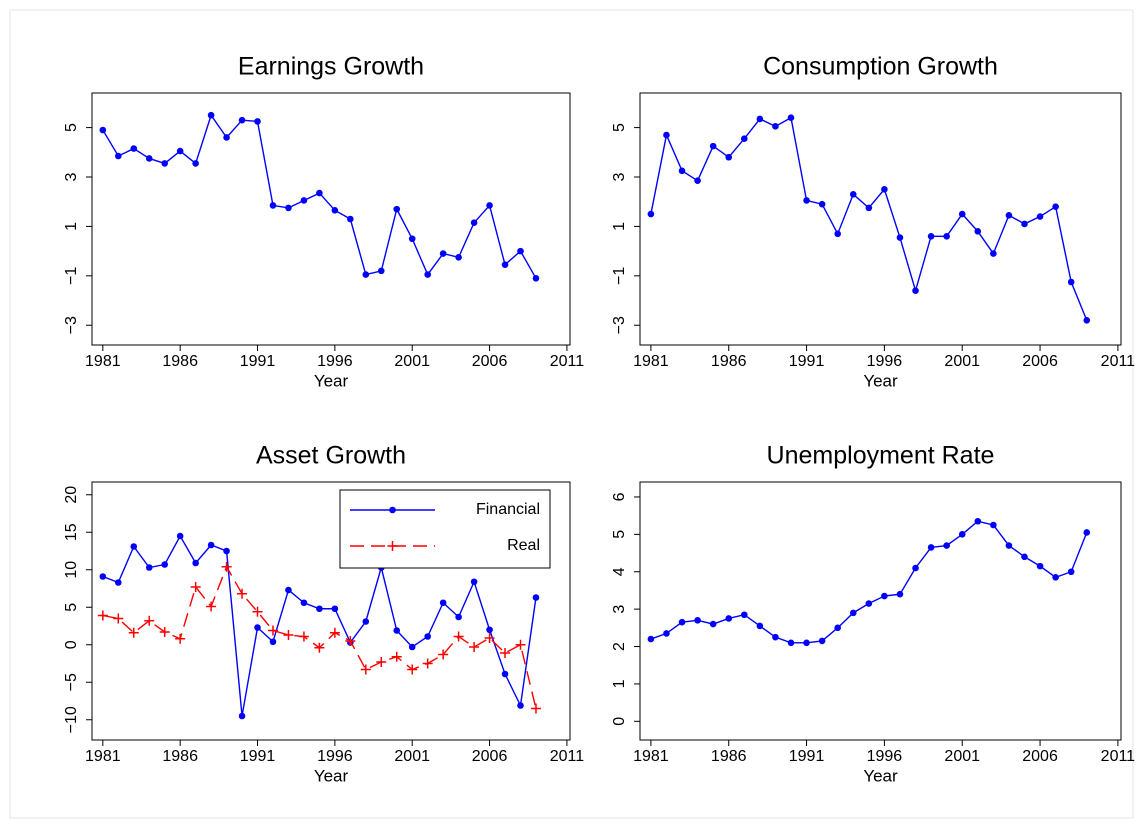 The image size is (1143, 828). Describe the element at coordinates (508, 509) in the screenshot. I see `legend-label: Financial` at that location.